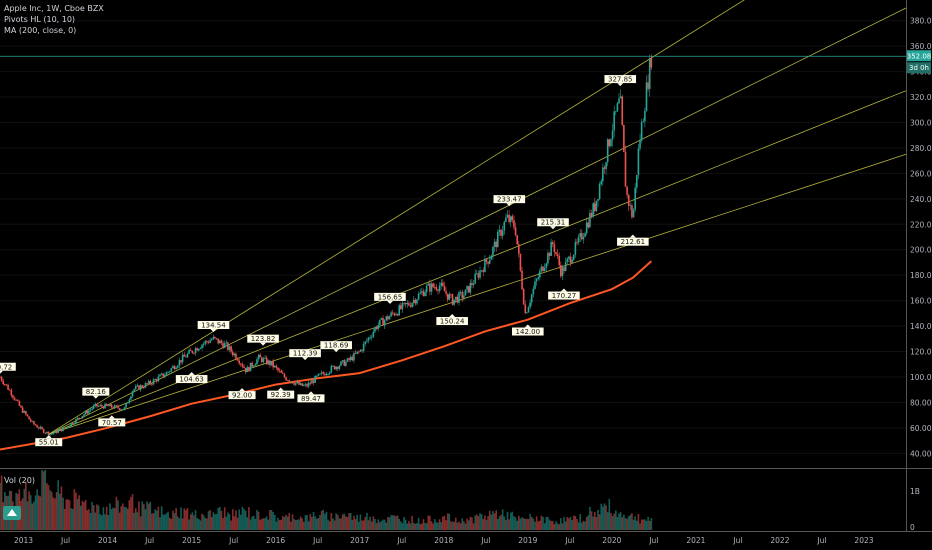  Describe the element at coordinates (40, 30) in the screenshot. I see `legend-ma: MA (200, close, 0)` at that location.